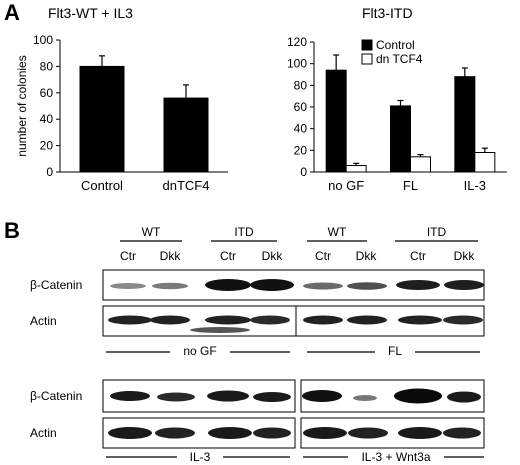  What do you see at coordinates (43, 321) in the screenshot?
I see `row-label-actin-top: Actin` at bounding box center [43, 321].